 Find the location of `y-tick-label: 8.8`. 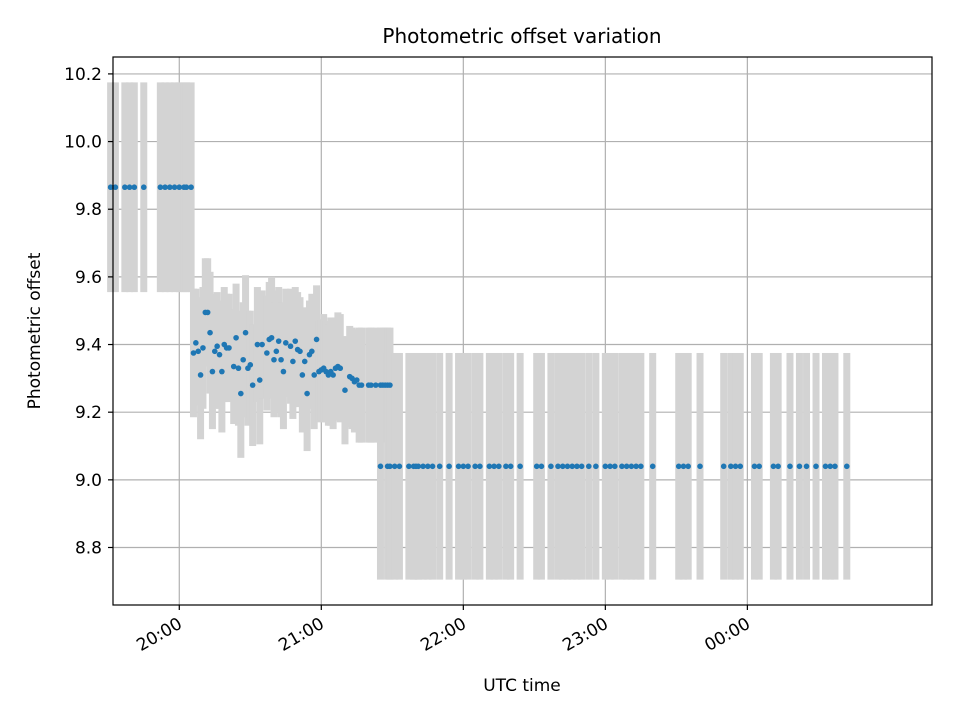

y-tick-label: 8.8 is located at coordinates (88, 548).